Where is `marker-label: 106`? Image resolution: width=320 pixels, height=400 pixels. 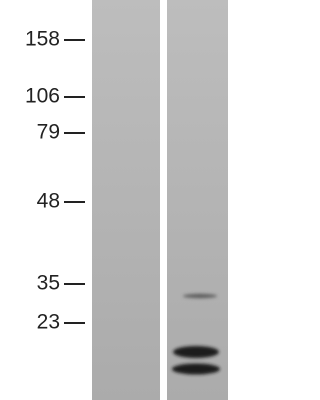
marker-label: 106 is located at coordinates (42, 96).